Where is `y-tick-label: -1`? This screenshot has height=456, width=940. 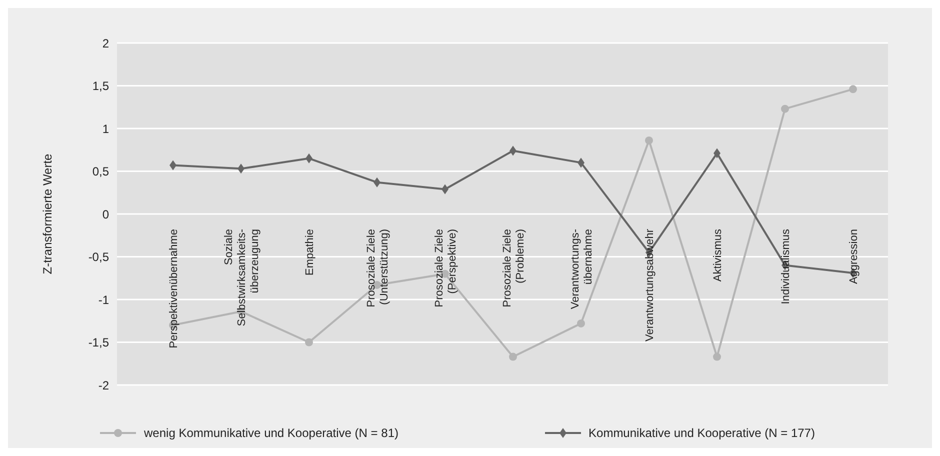
y-tick-label: -1 is located at coordinates (104, 299).